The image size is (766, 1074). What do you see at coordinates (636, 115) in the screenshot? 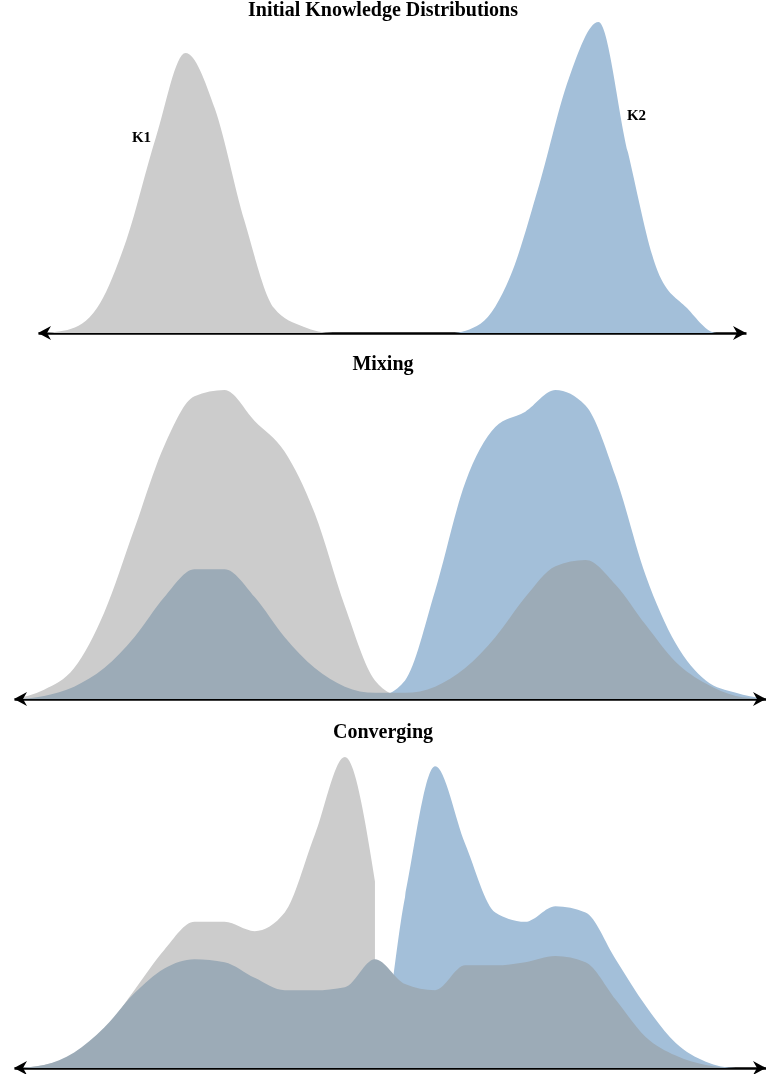
I see `series-label: K2` at bounding box center [636, 115].